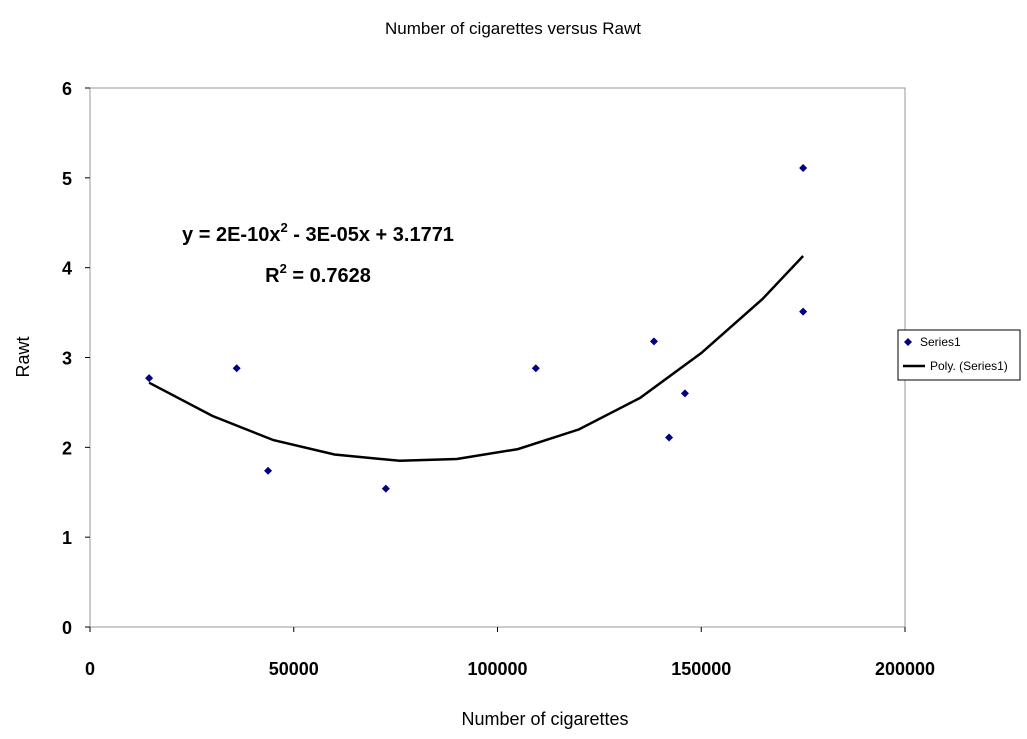 This screenshot has width=1027, height=739. Describe the element at coordinates (272, 276) in the screenshot. I see `trend-label-part: R` at that location.